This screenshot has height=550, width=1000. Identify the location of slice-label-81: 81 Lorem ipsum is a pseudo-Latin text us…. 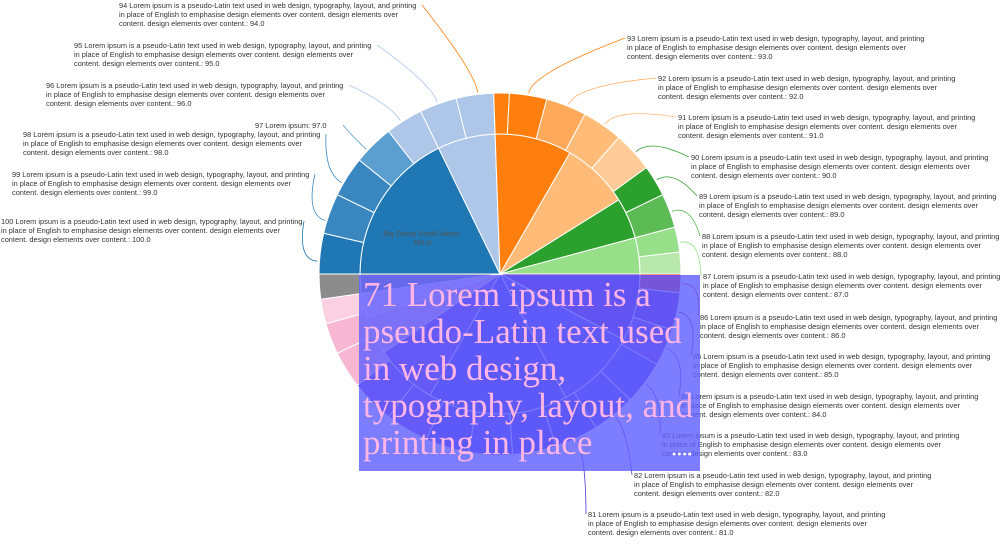
(737, 523).